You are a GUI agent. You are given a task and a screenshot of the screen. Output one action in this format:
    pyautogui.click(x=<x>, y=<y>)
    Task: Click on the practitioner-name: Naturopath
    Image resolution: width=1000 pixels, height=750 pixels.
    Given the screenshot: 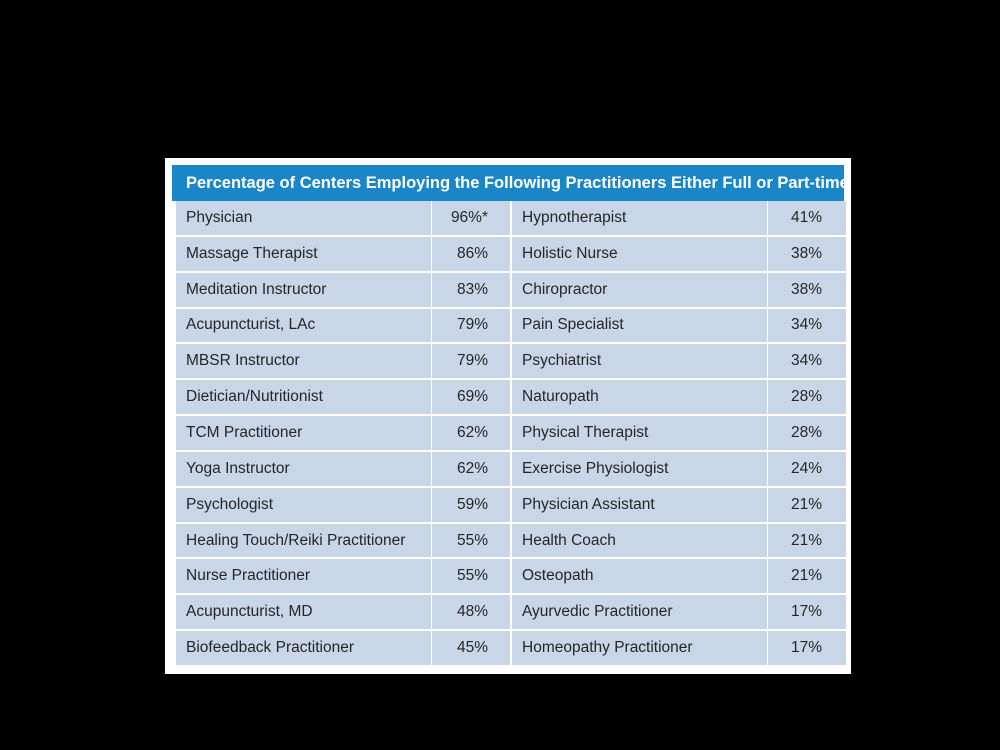 What is the action you would take?
    pyautogui.click(x=640, y=398)
    